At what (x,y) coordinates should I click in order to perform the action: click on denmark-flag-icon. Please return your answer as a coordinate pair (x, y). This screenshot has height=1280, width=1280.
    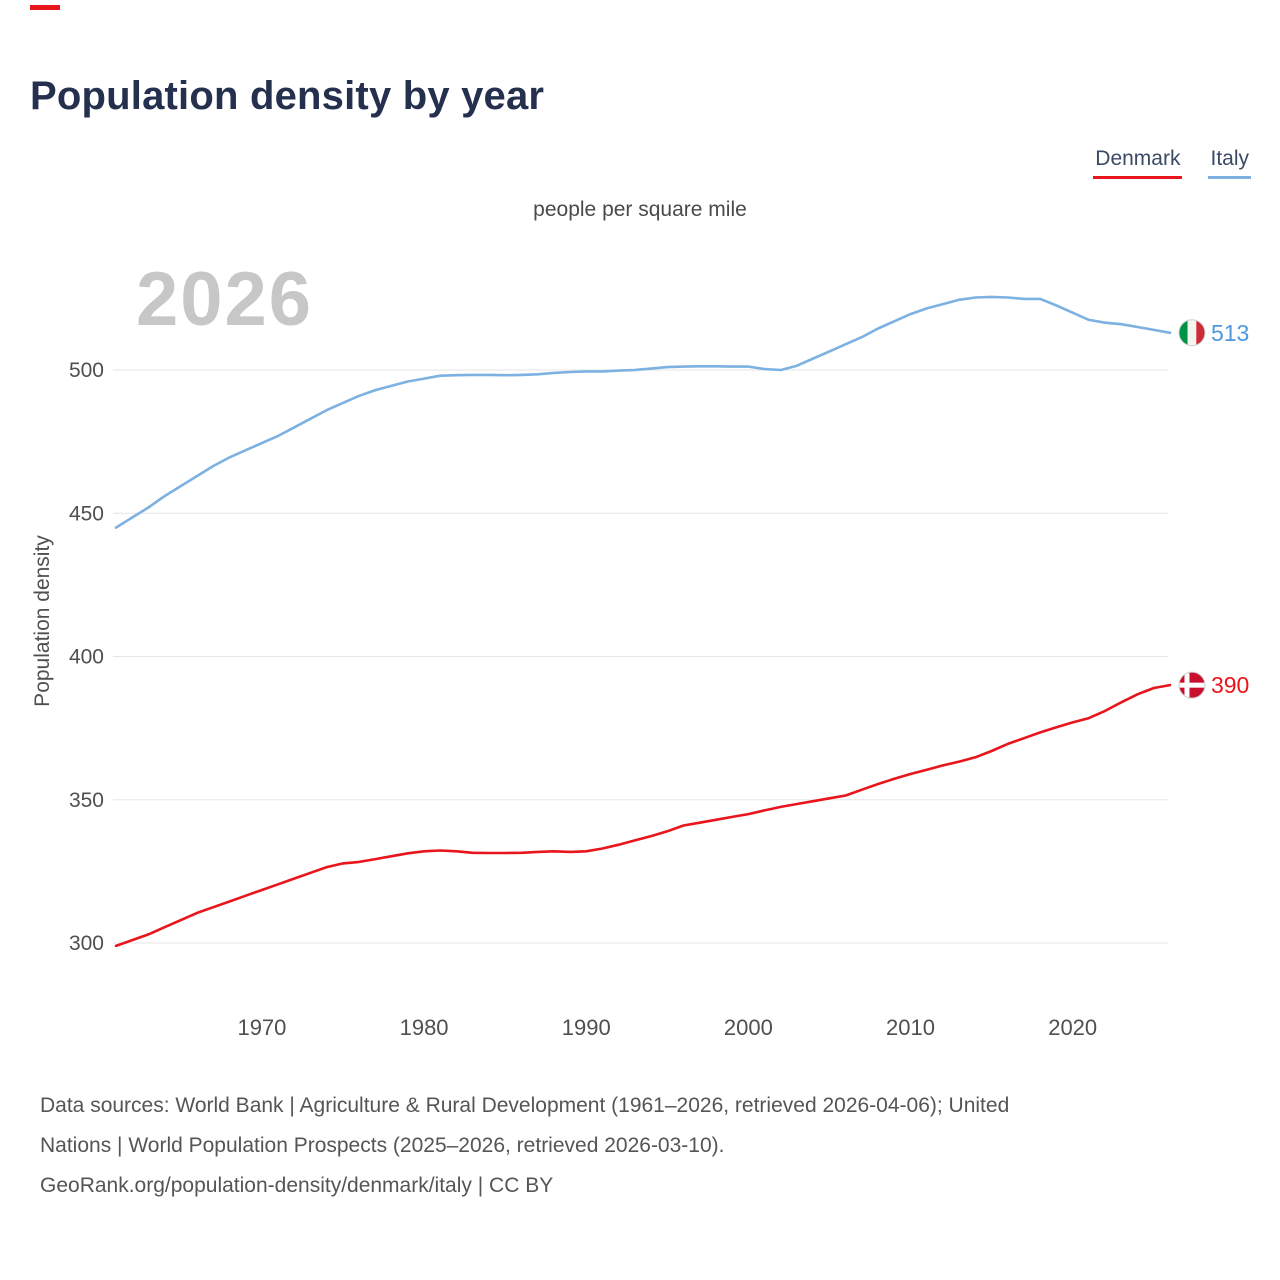
    Looking at the image, I should click on (1191, 685).